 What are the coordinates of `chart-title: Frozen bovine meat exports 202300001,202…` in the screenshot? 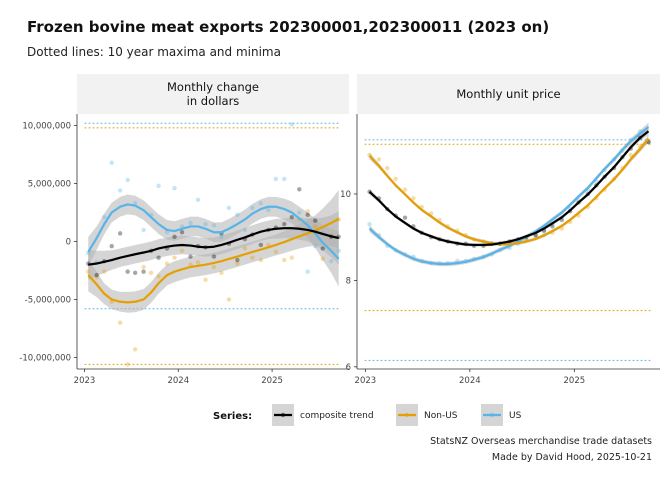 It's located at (288, 27).